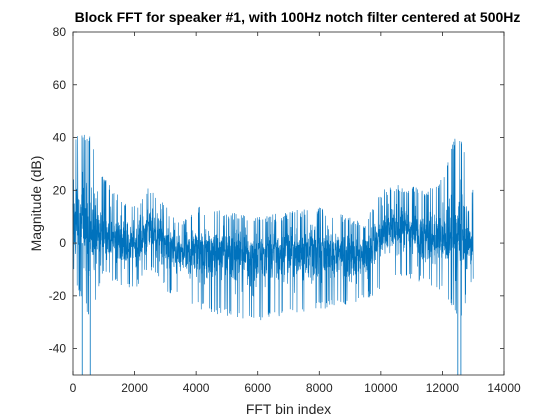  Describe the element at coordinates (288, 409) in the screenshot. I see `x-axis-label: FFT bin index` at that location.